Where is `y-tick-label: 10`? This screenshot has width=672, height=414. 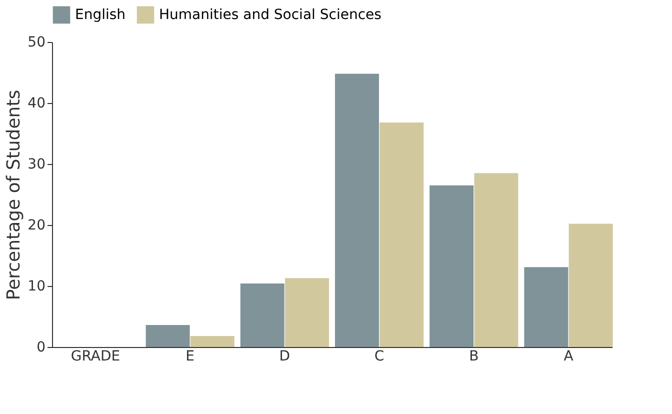
y-tick-label: 10 is located at coordinates (37, 286).